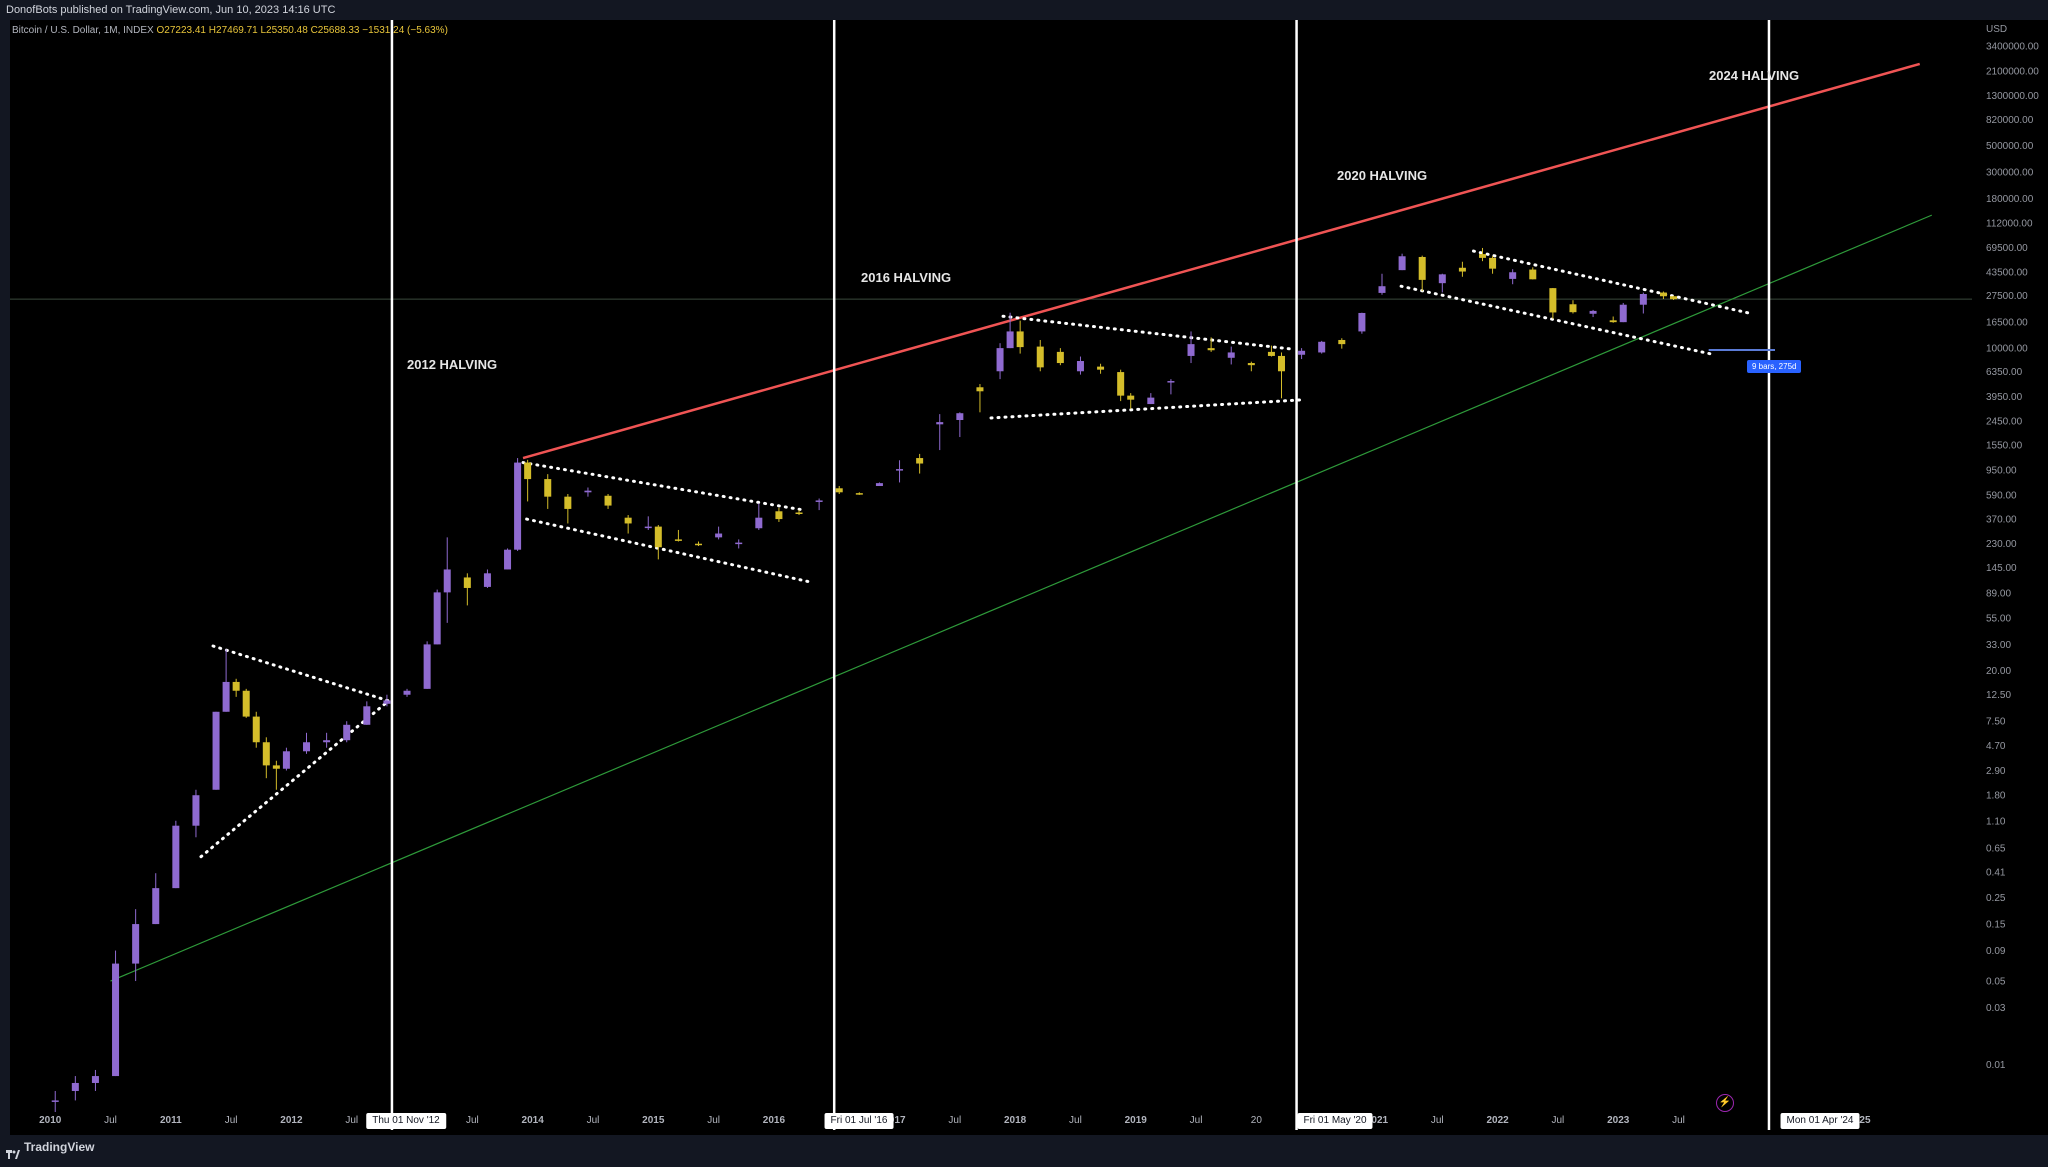  What do you see at coordinates (2007, 349) in the screenshot?
I see `y-tick-label: 10000.00` at bounding box center [2007, 349].